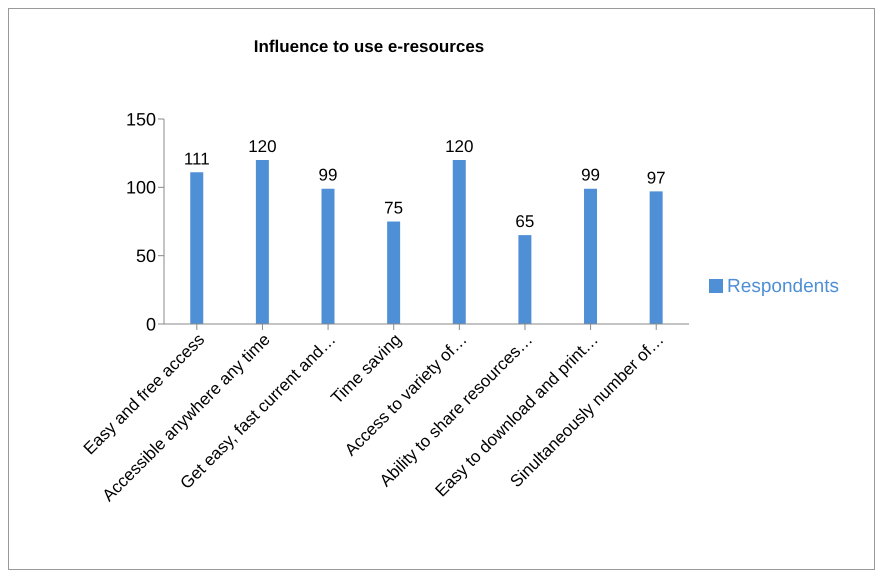  What do you see at coordinates (524, 222) in the screenshot?
I see `data-label: 65` at bounding box center [524, 222].